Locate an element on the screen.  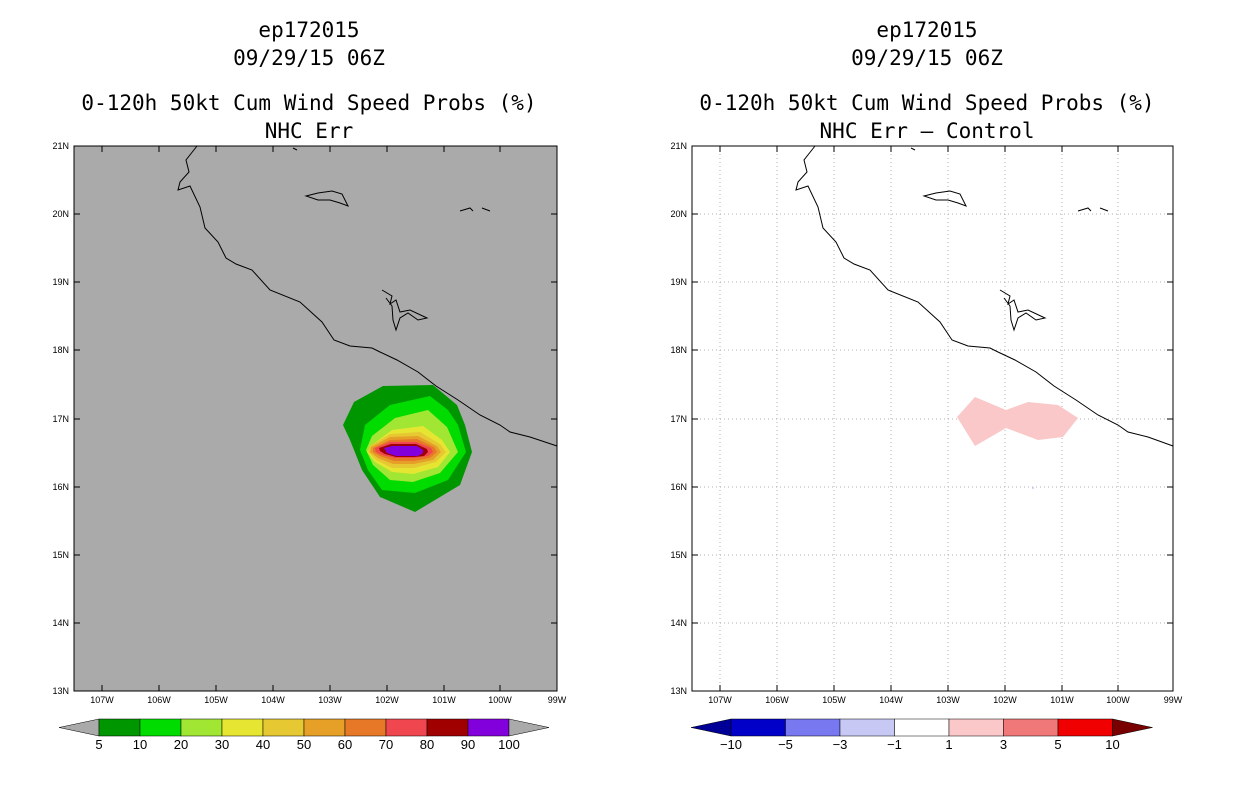
probability-contours is located at coordinates (407, 448).